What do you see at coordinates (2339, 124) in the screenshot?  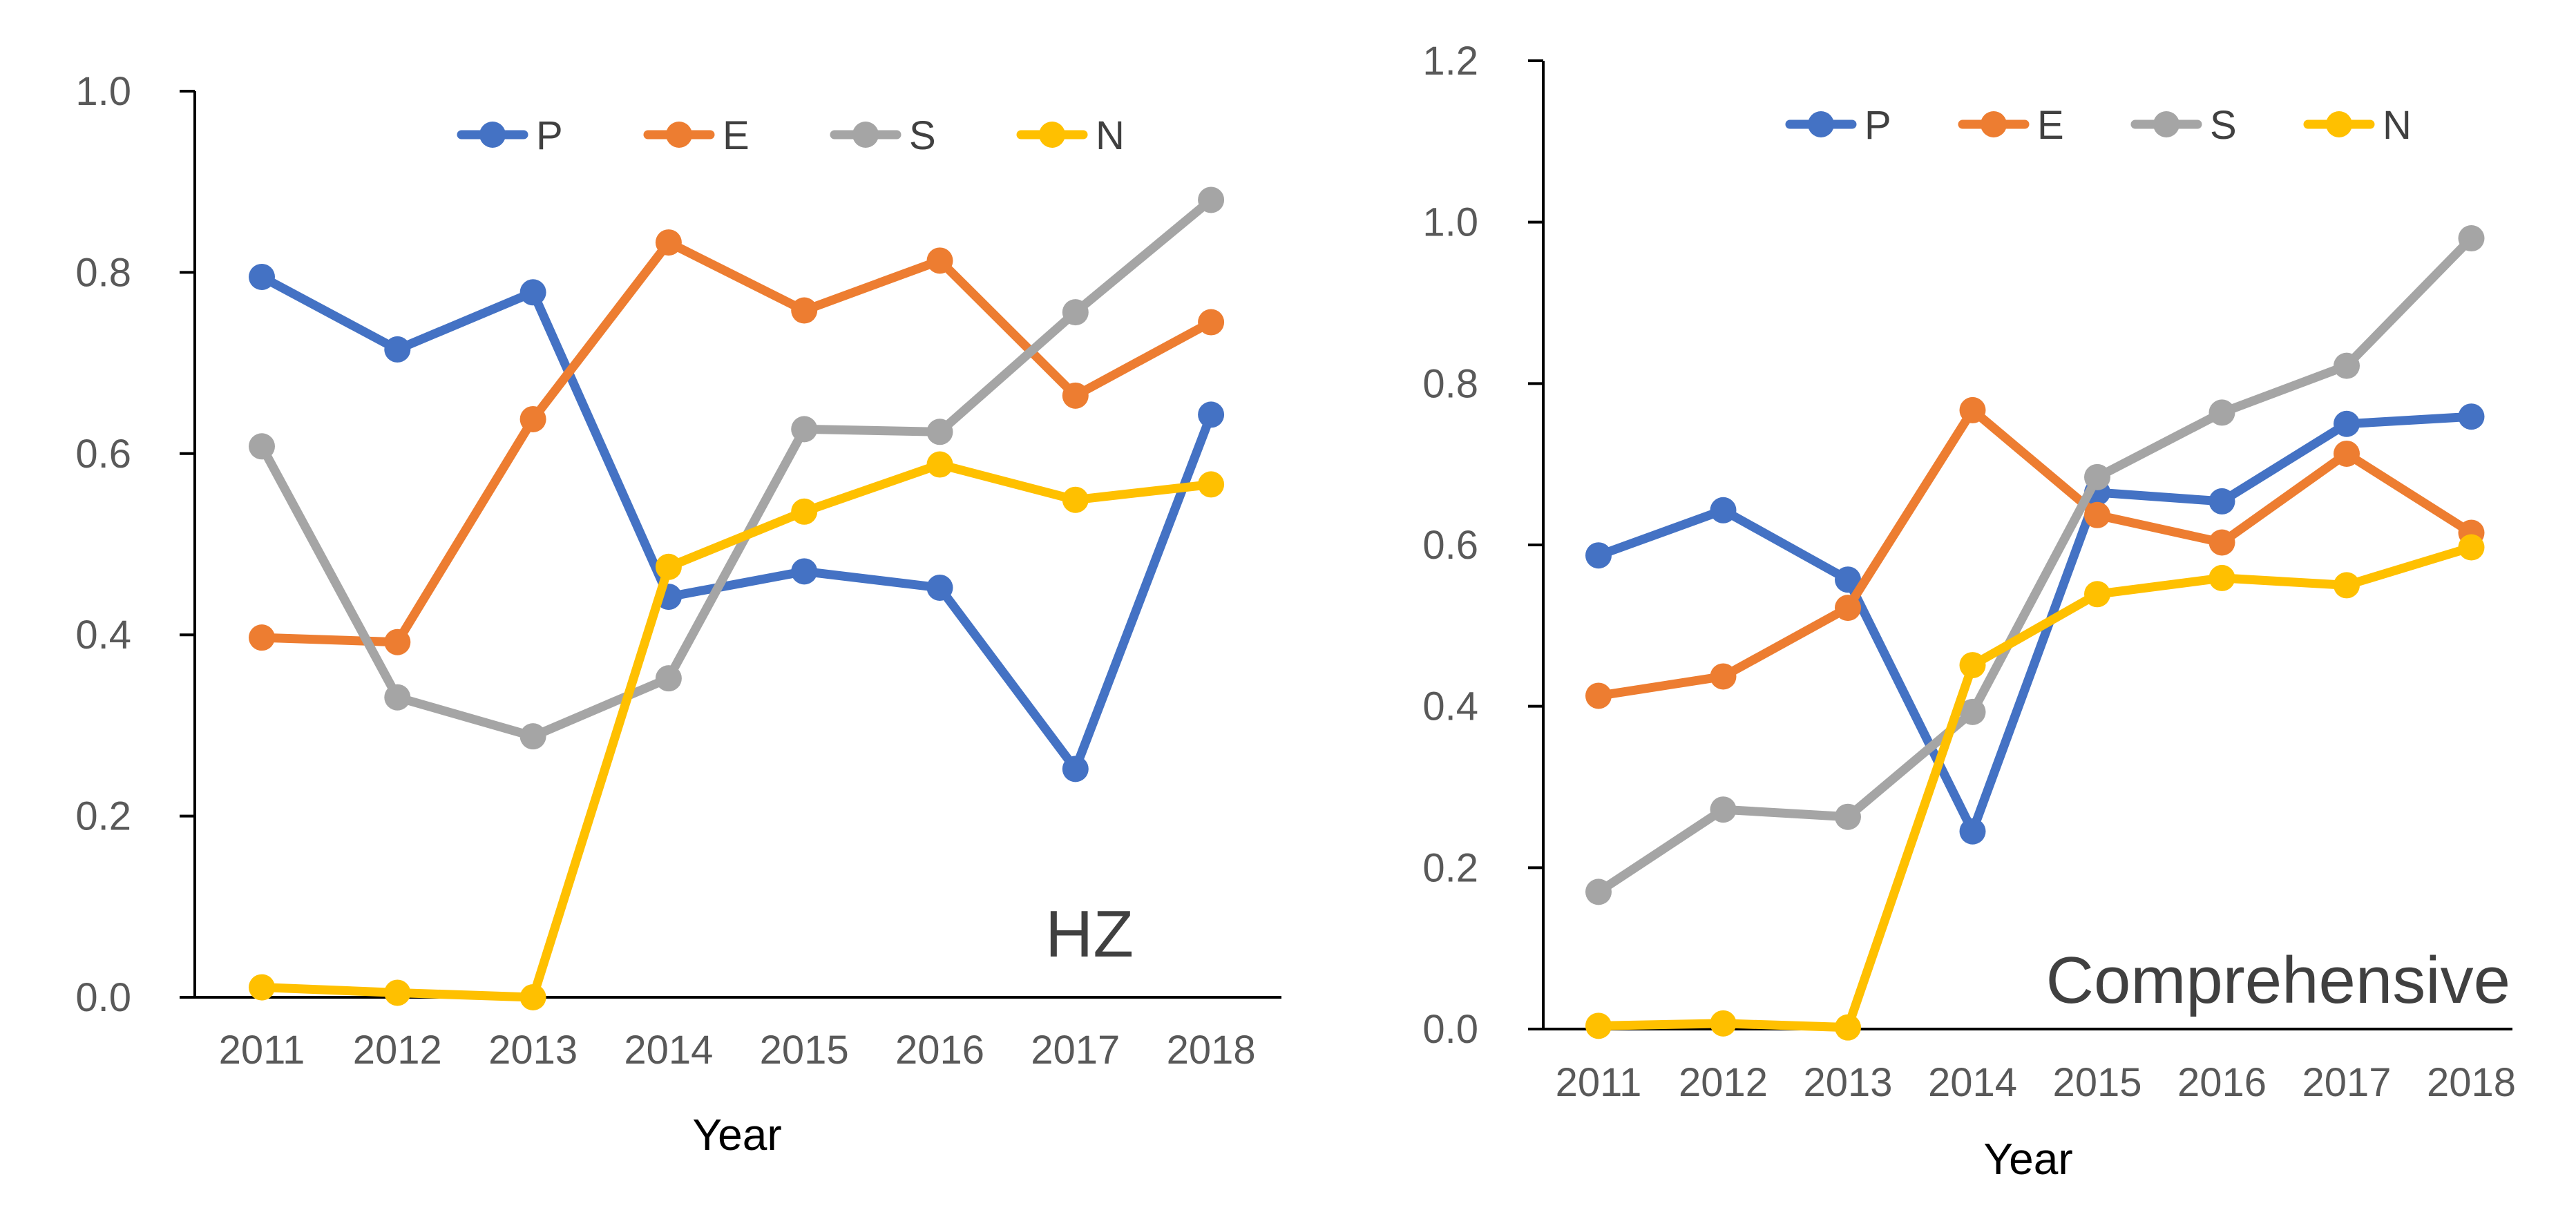 I see `legend-marker-N` at bounding box center [2339, 124].